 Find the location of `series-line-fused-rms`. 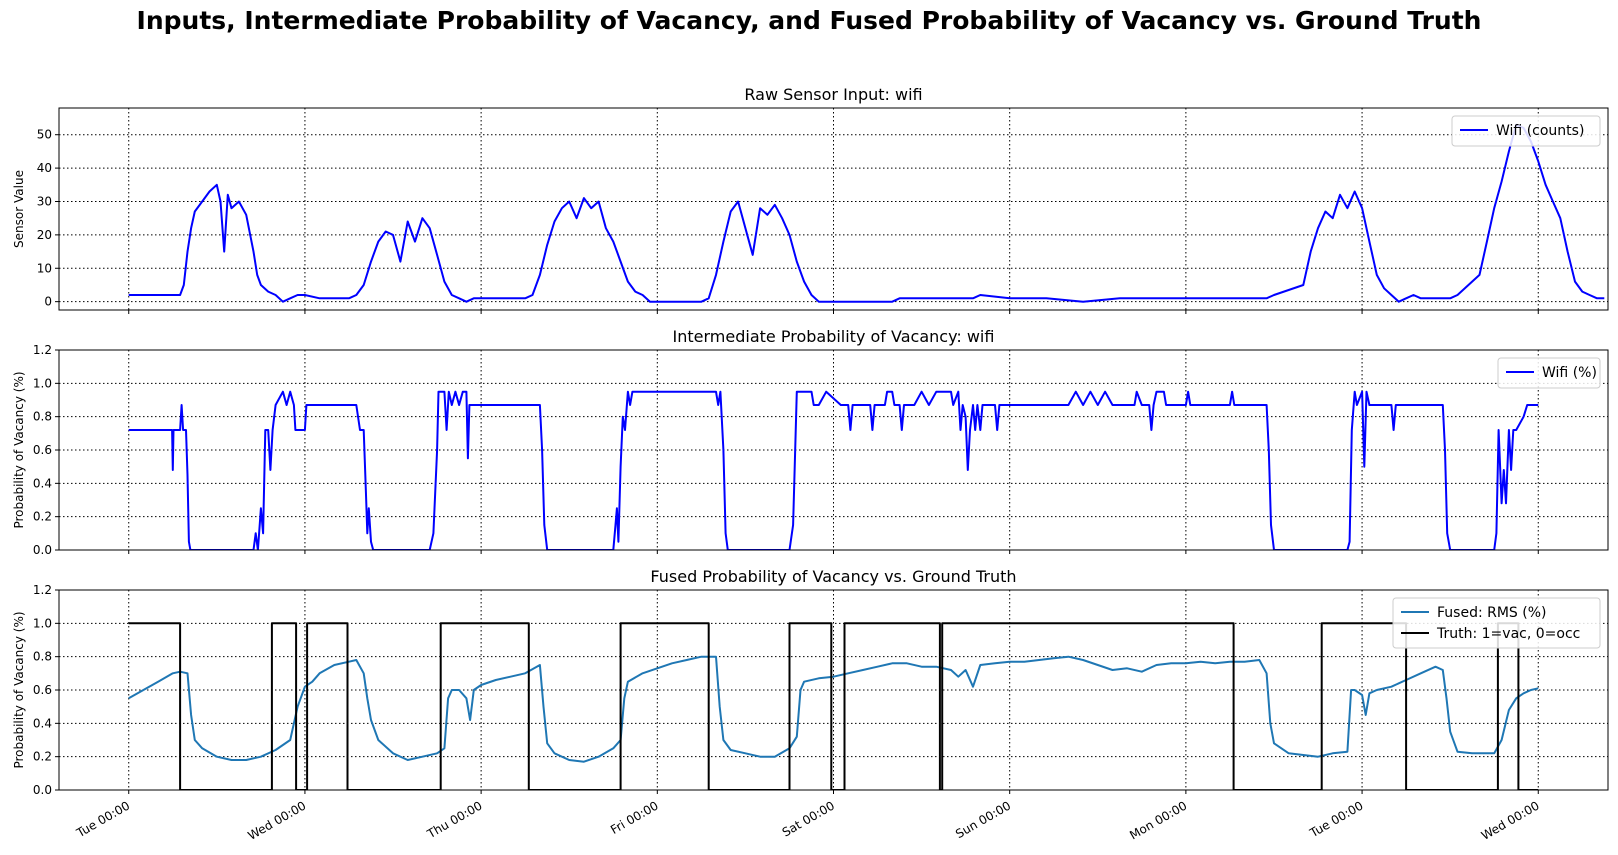

series-line-fused-rms is located at coordinates (833, 709).